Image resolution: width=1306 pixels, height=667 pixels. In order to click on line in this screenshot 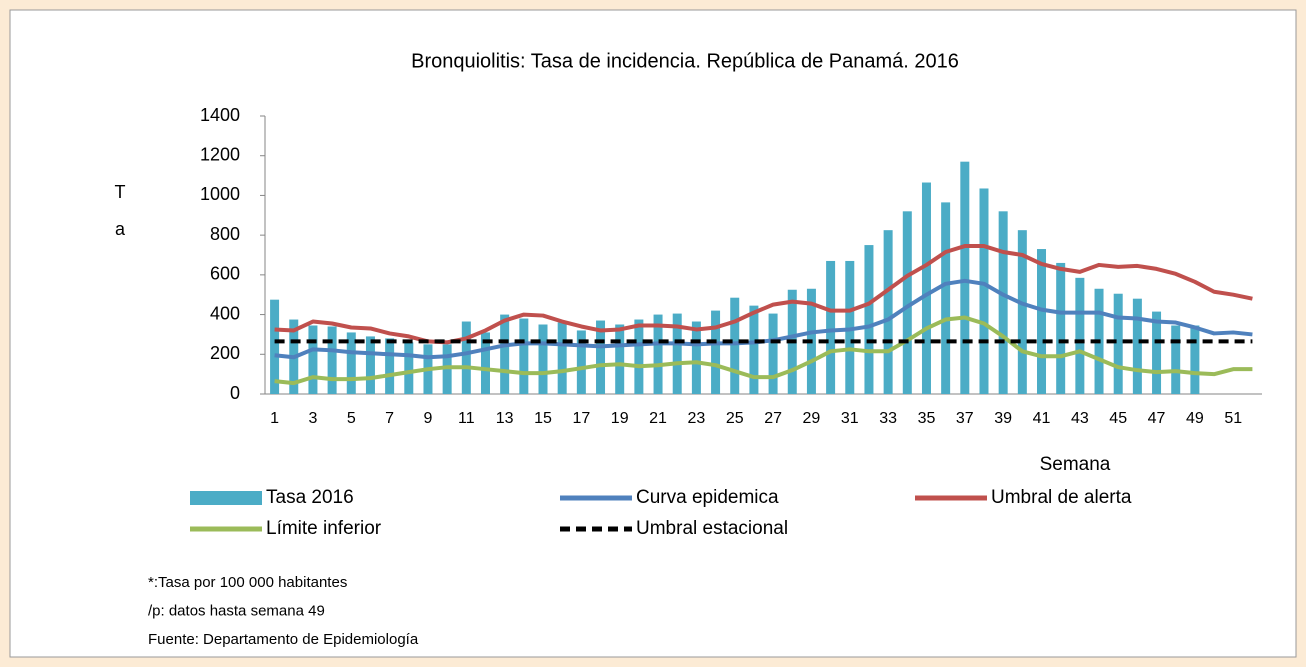, I will do `click(763, 350)`.